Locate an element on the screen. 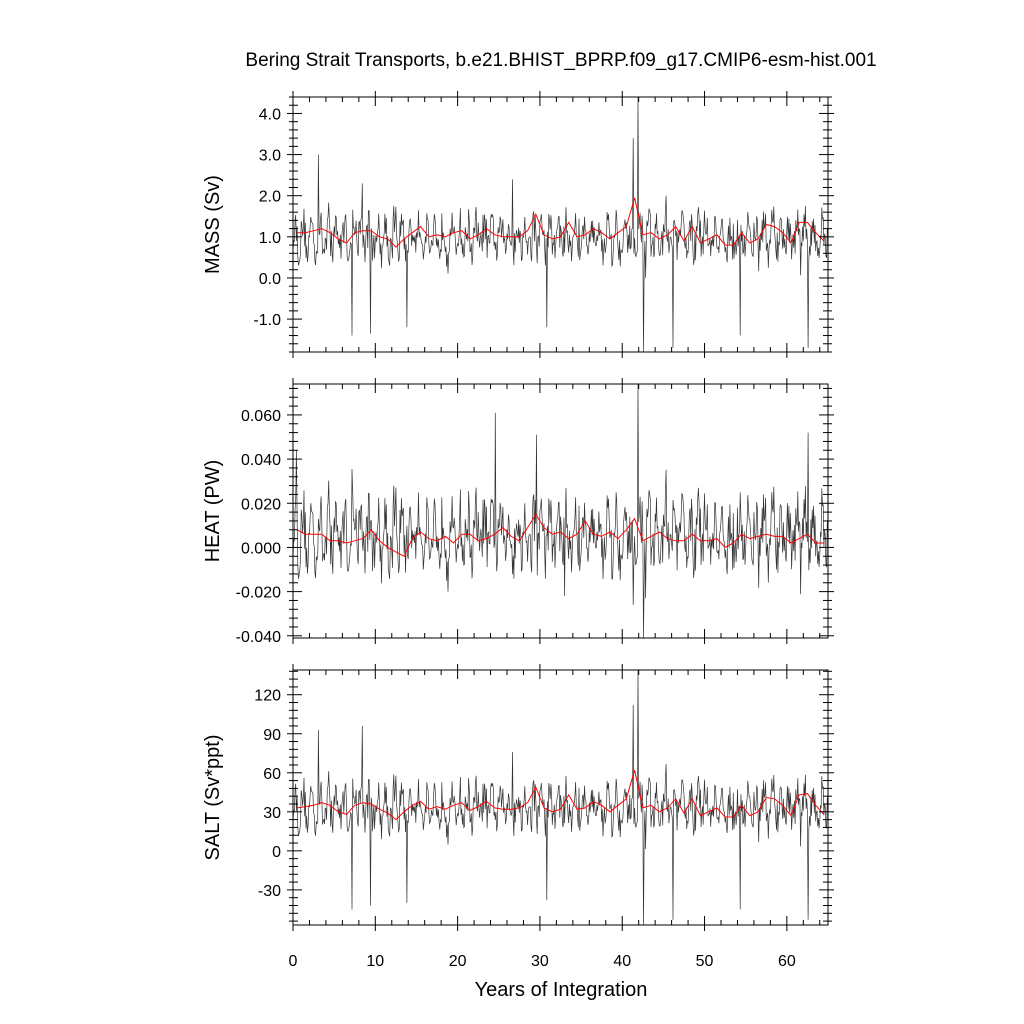 The image size is (1024, 1024). y-tick-label: 0 is located at coordinates (276, 852).